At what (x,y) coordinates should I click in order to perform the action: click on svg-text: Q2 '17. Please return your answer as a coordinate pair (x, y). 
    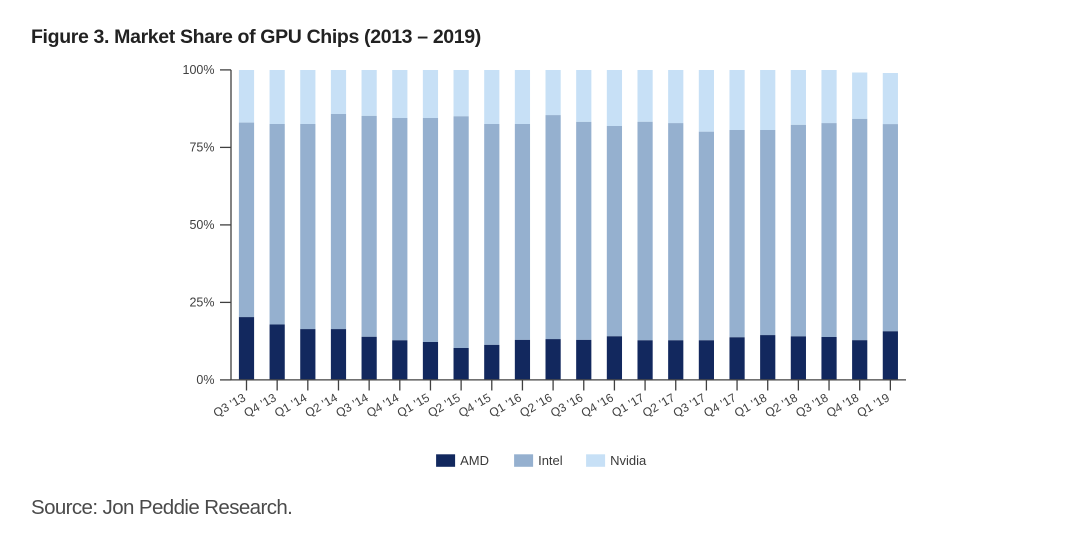
    Looking at the image, I should click on (659, 405).